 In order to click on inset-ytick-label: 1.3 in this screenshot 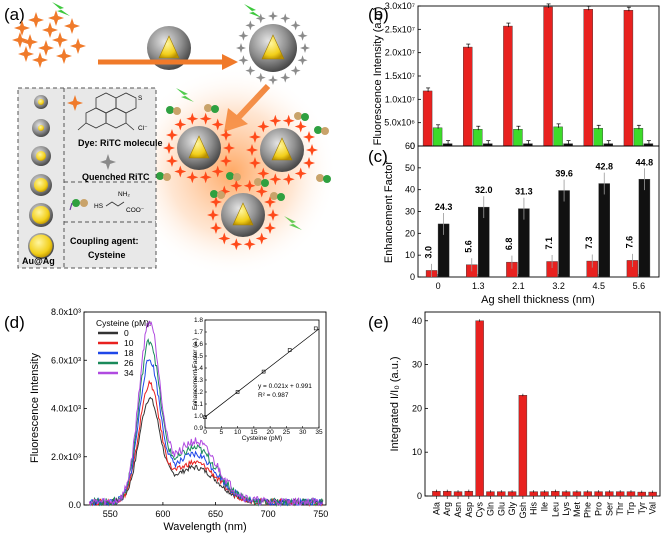, I will do `click(198, 380)`.